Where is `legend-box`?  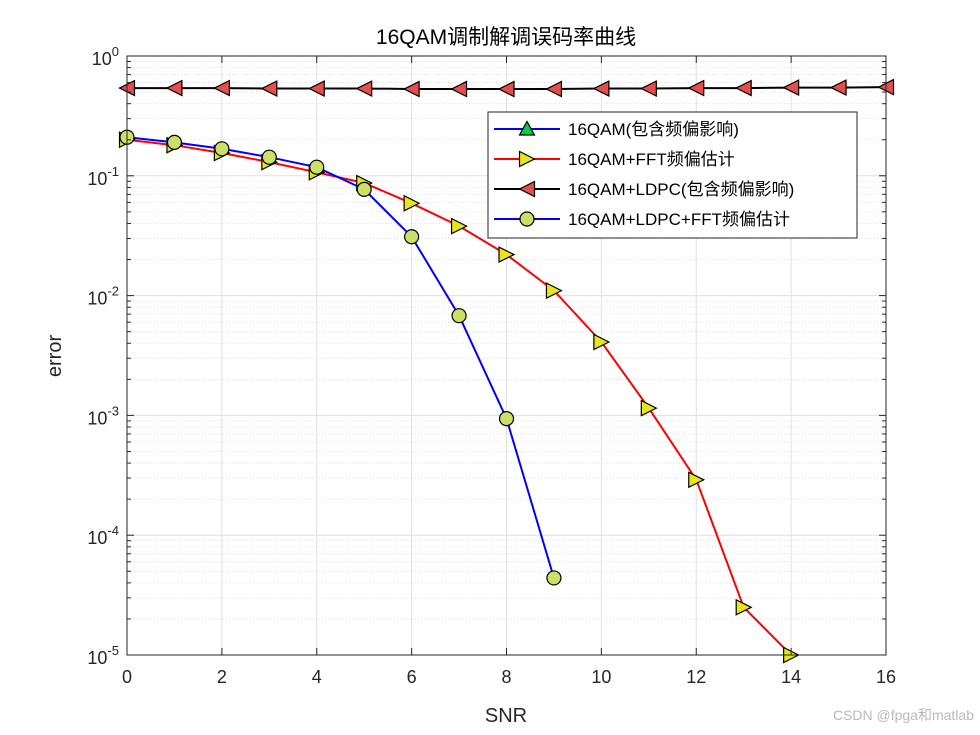
legend-box is located at coordinates (672, 175).